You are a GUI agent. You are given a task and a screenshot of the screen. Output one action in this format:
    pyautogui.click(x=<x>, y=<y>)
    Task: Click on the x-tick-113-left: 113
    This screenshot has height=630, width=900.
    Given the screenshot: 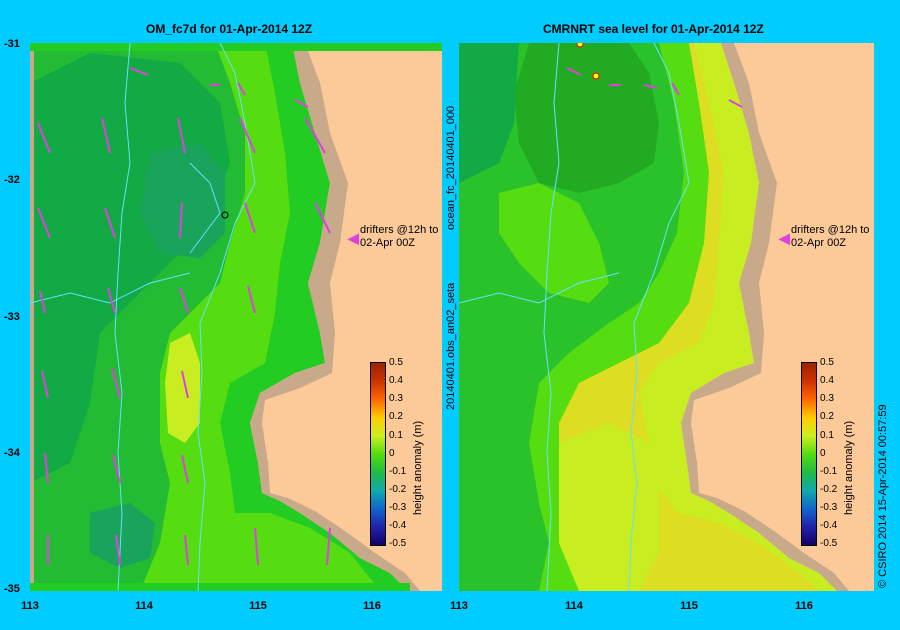 What is the action you would take?
    pyautogui.click(x=30, y=606)
    